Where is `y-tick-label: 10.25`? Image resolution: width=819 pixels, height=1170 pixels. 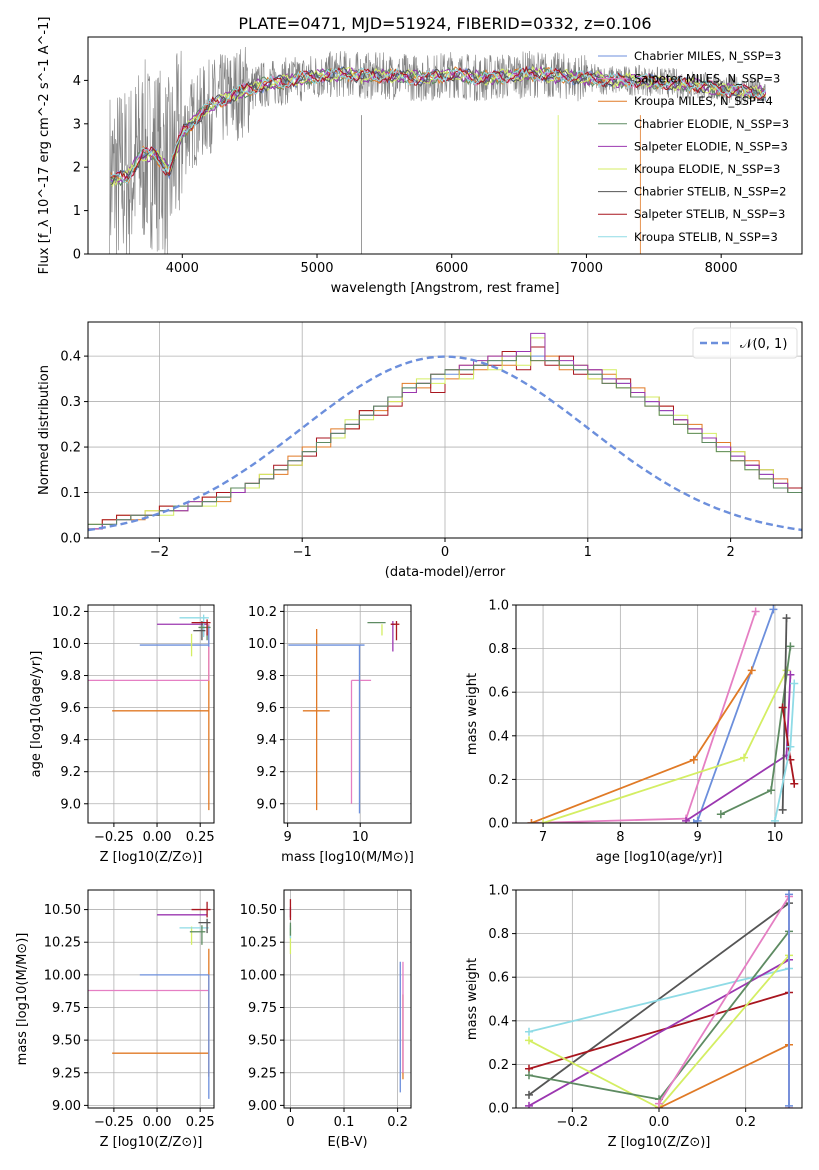
y-tick-label: 10.25 is located at coordinates (258, 943).